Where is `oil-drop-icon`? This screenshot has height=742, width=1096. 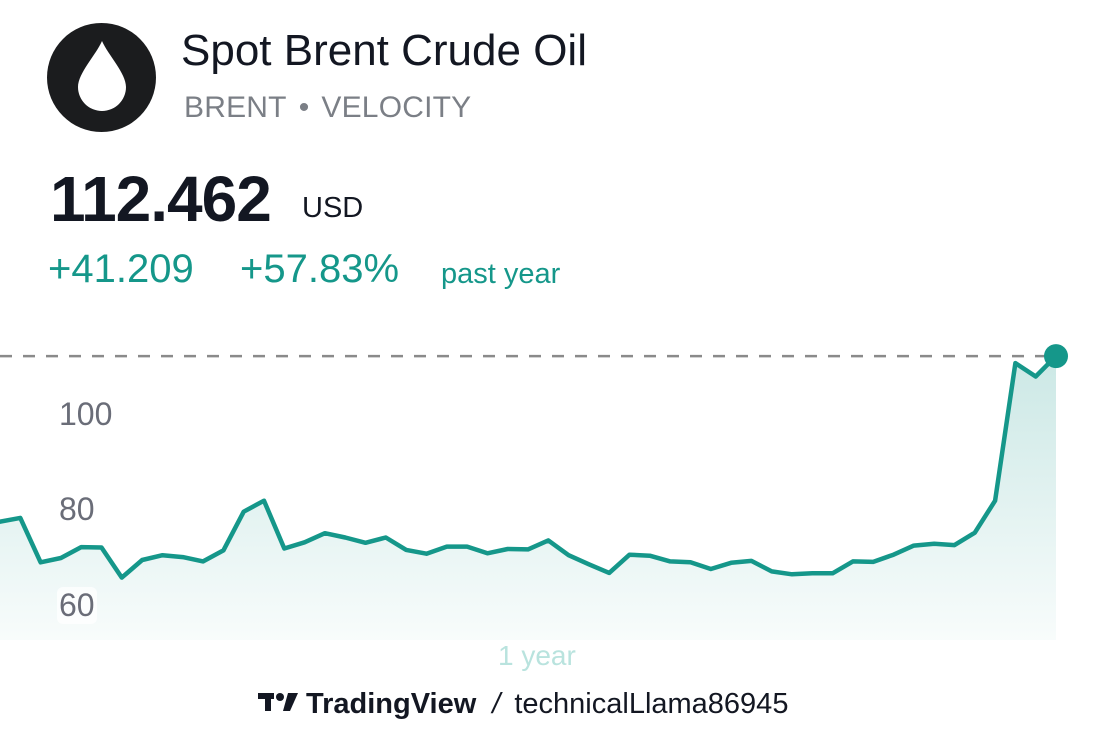 oil-drop-icon is located at coordinates (102, 77).